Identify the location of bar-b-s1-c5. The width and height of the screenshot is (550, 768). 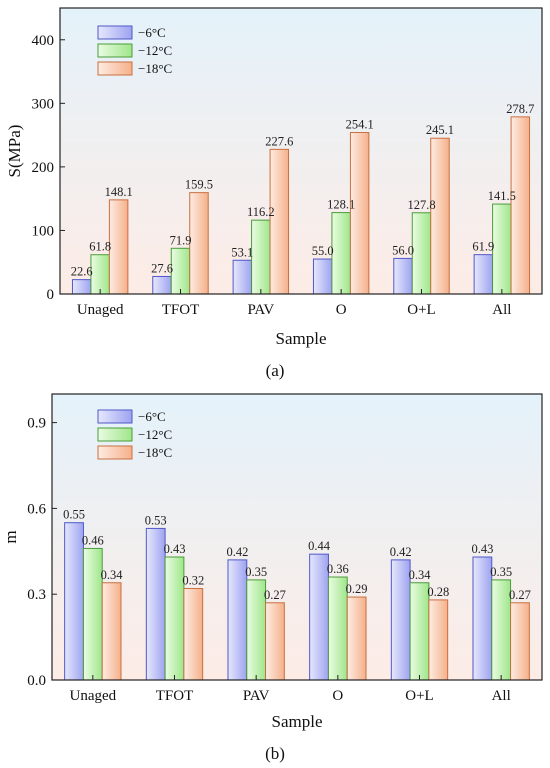
(501, 630).